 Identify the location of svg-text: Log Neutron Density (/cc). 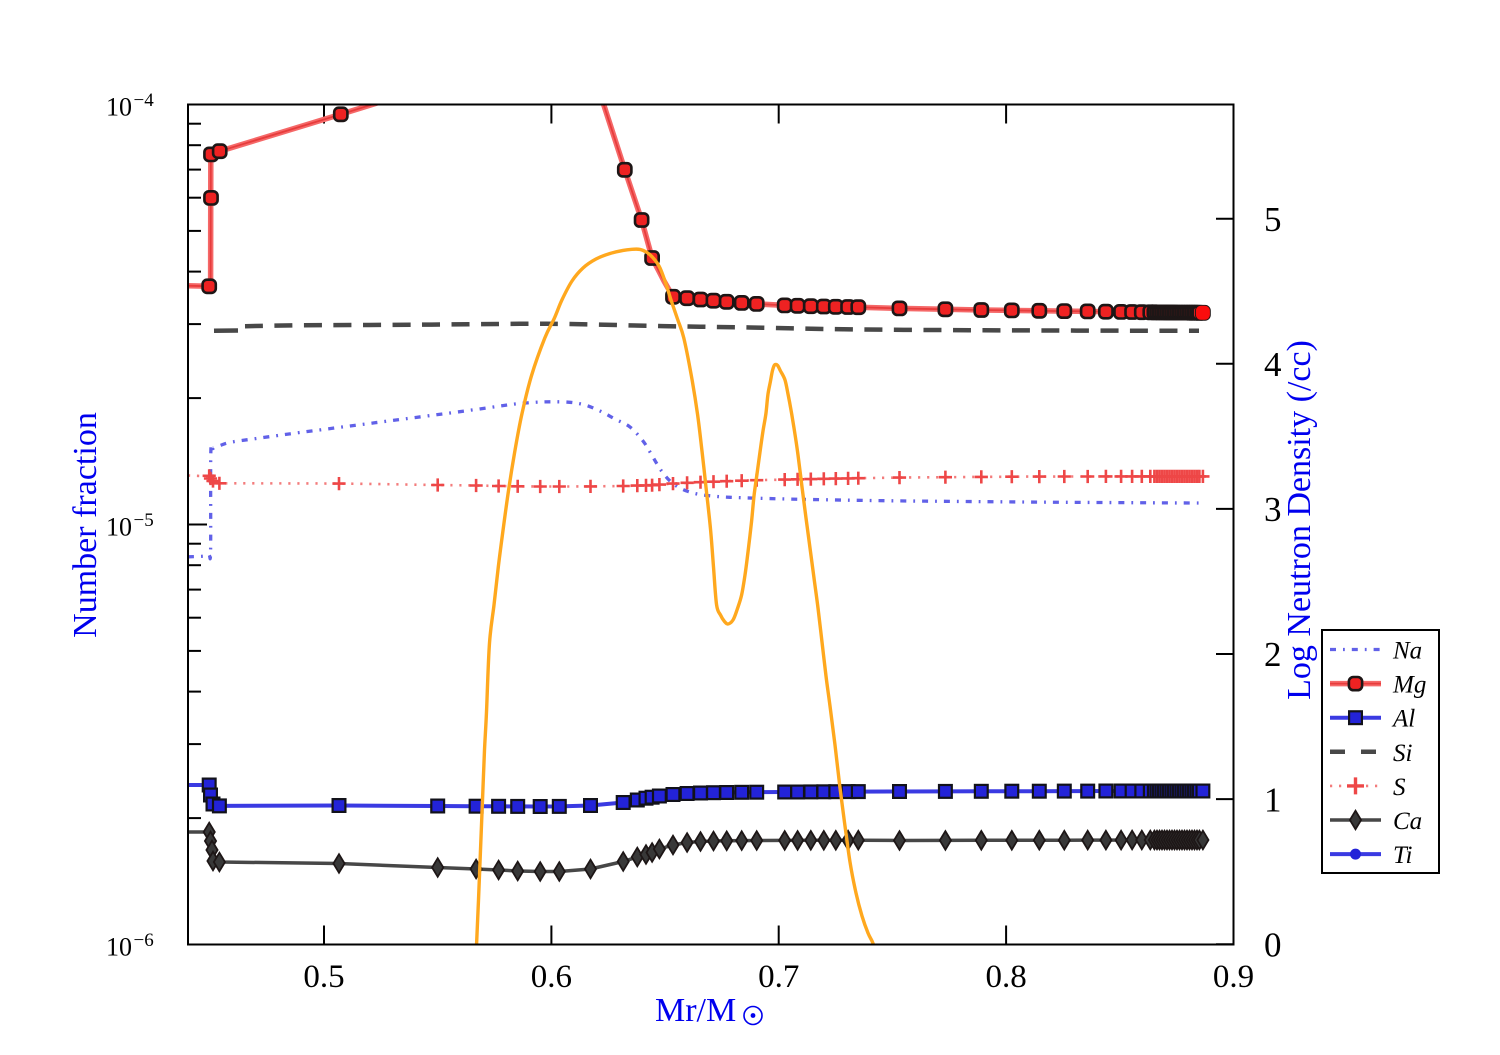
(1299, 520).